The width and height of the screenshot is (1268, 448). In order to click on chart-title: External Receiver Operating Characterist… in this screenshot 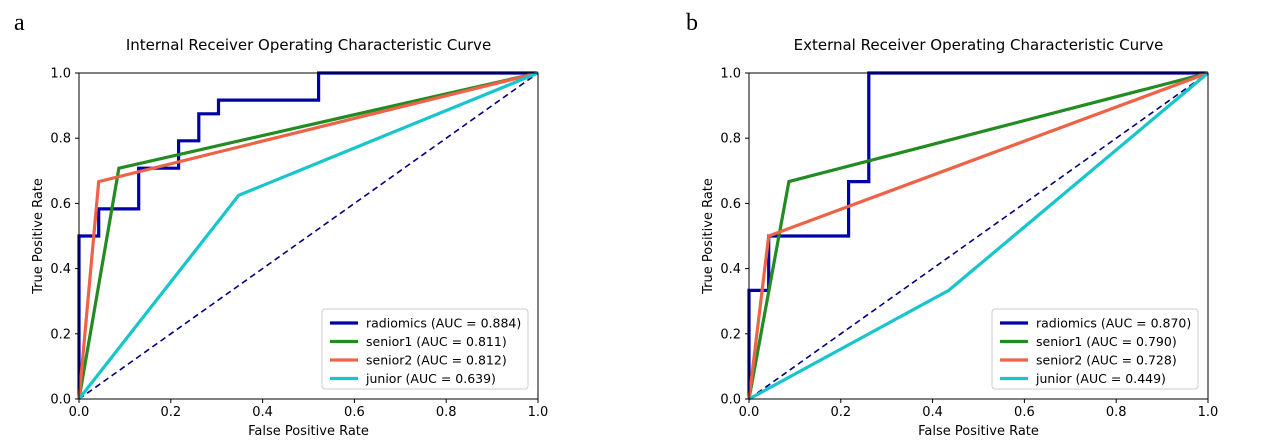, I will do `click(979, 45)`.